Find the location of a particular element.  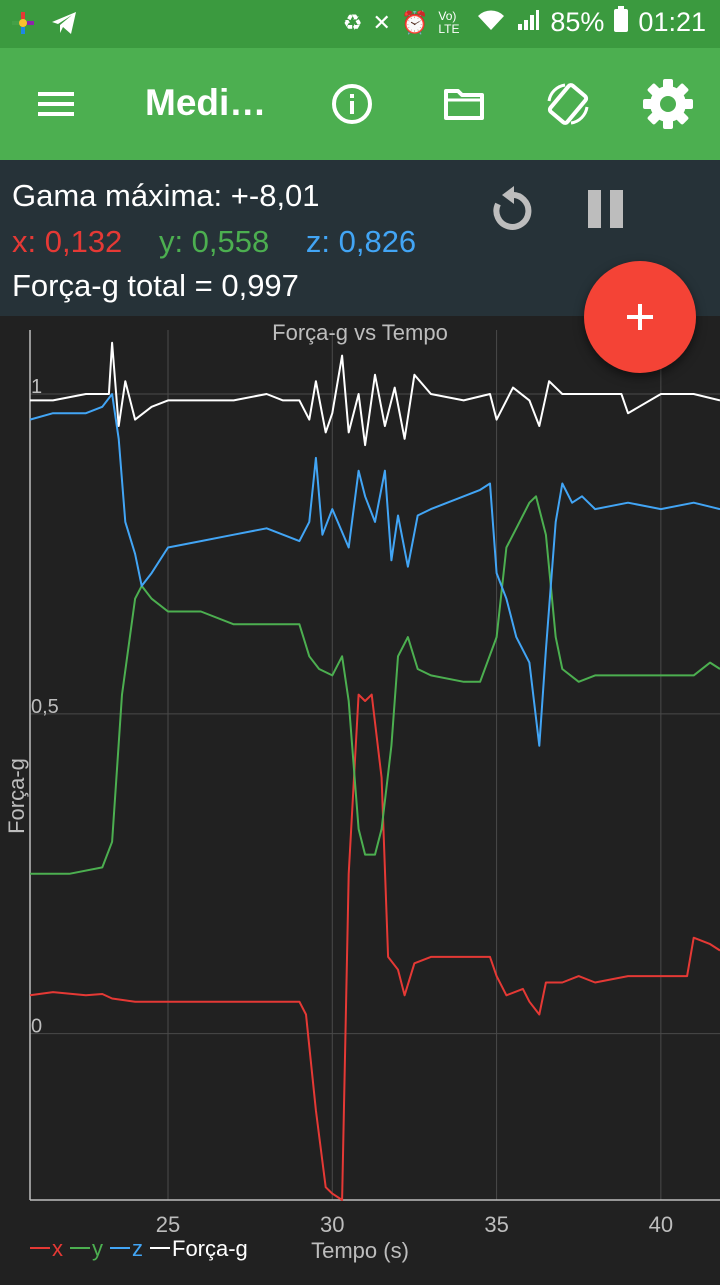

rotate-screen-button is located at coordinates (568, 104).